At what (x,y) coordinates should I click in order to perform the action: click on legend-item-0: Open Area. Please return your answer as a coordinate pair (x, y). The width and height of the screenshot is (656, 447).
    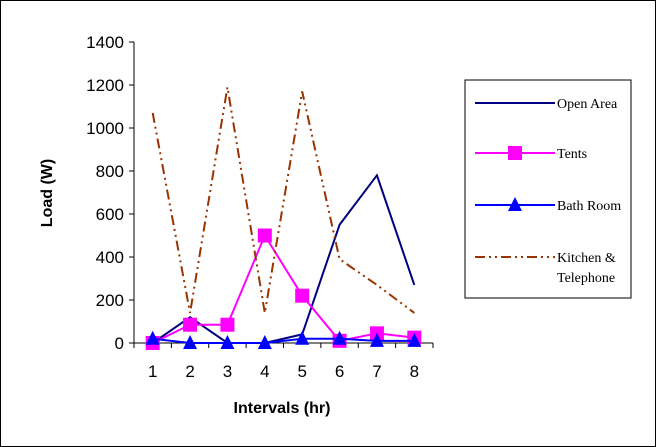
    Looking at the image, I should click on (546, 104).